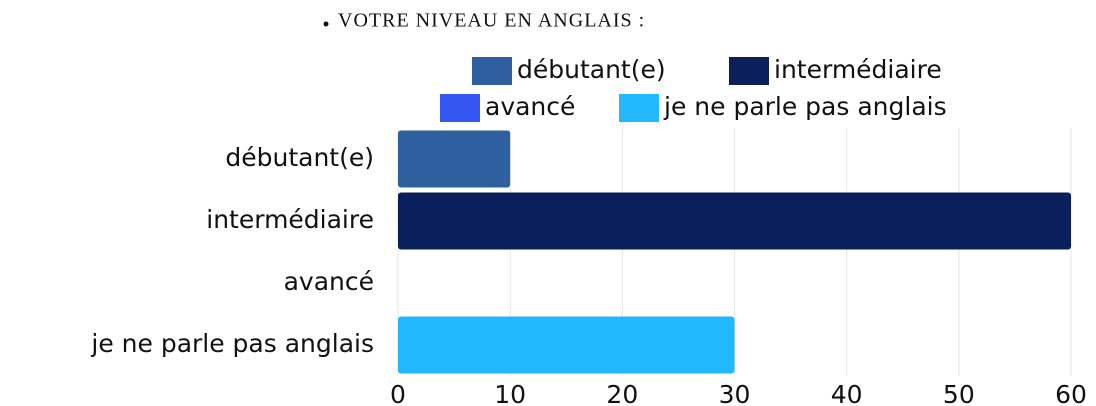 Image resolution: width=1096 pixels, height=406 pixels. Describe the element at coordinates (398, 393) in the screenshot. I see `x-tick-label: 0` at that location.